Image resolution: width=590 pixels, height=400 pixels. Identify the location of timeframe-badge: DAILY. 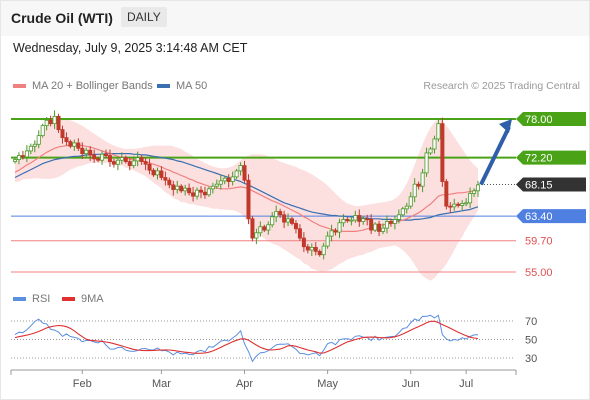
(144, 17).